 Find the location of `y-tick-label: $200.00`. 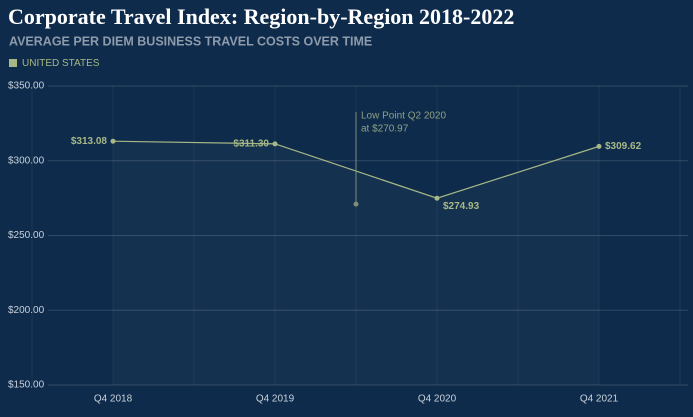

y-tick-label: $200.00 is located at coordinates (26, 310).